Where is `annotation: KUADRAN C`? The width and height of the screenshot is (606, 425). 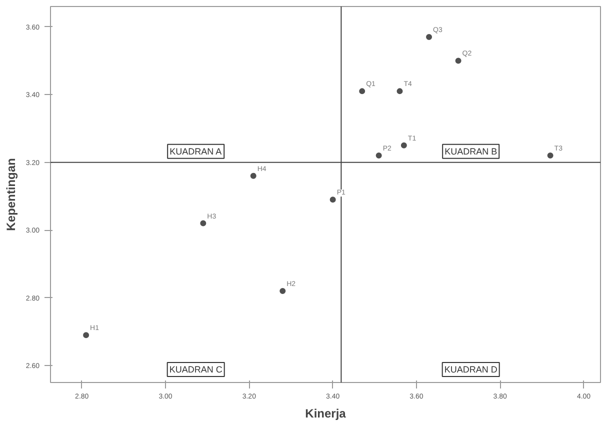 annotation: KUADRAN C is located at coordinates (196, 369).